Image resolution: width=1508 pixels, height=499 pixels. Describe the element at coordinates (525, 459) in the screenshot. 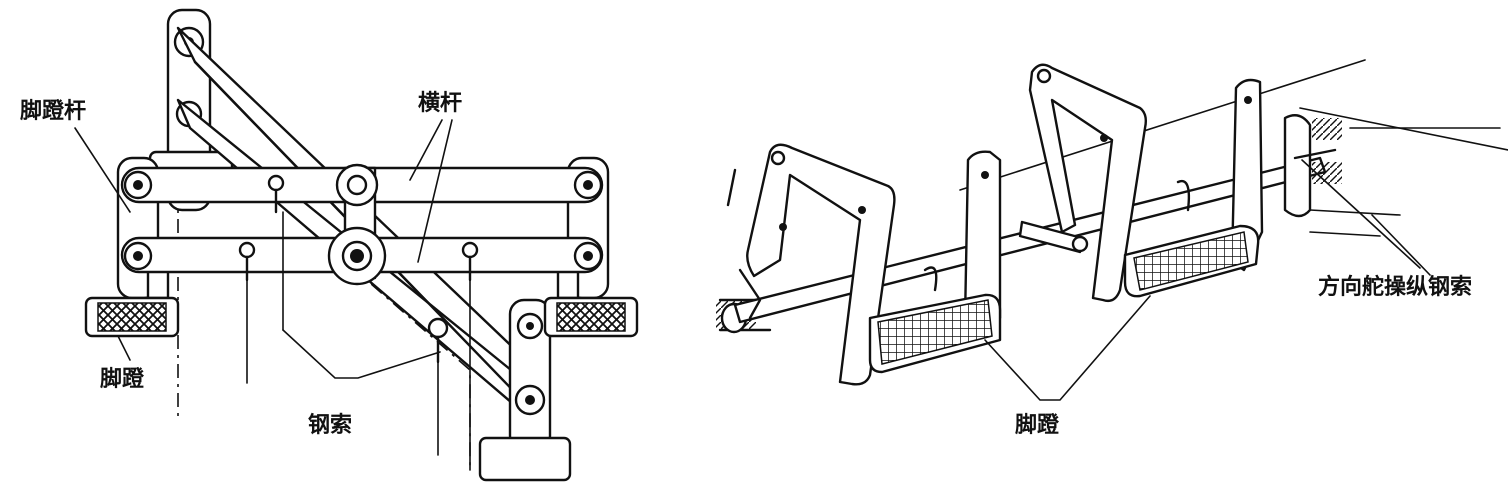

I see `pedal-block-rotated` at that location.